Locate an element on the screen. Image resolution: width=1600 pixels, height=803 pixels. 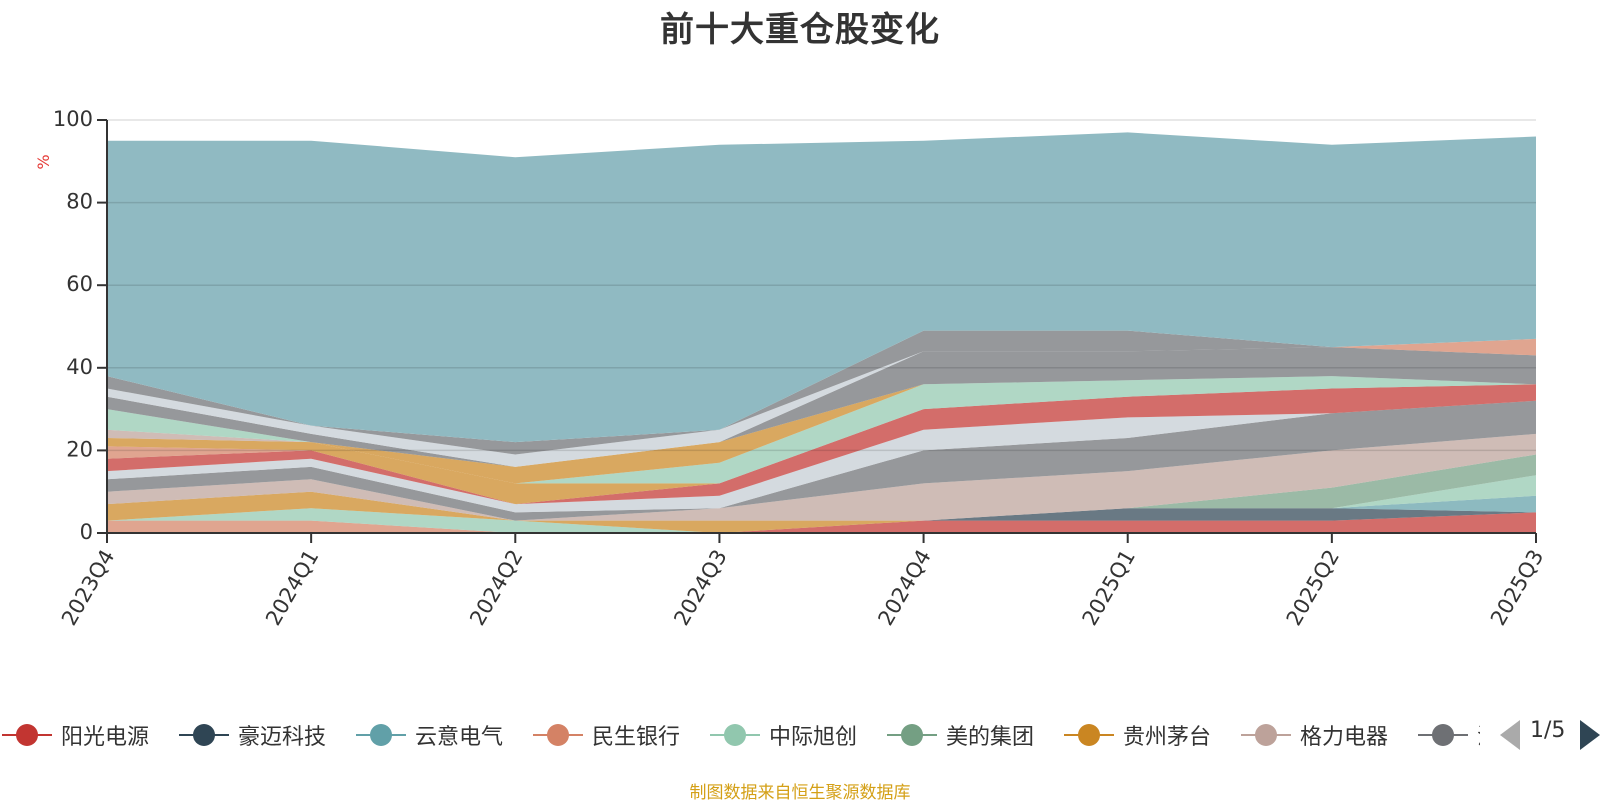
x-tick-label: 2024Q2 is located at coordinates (496, 588).